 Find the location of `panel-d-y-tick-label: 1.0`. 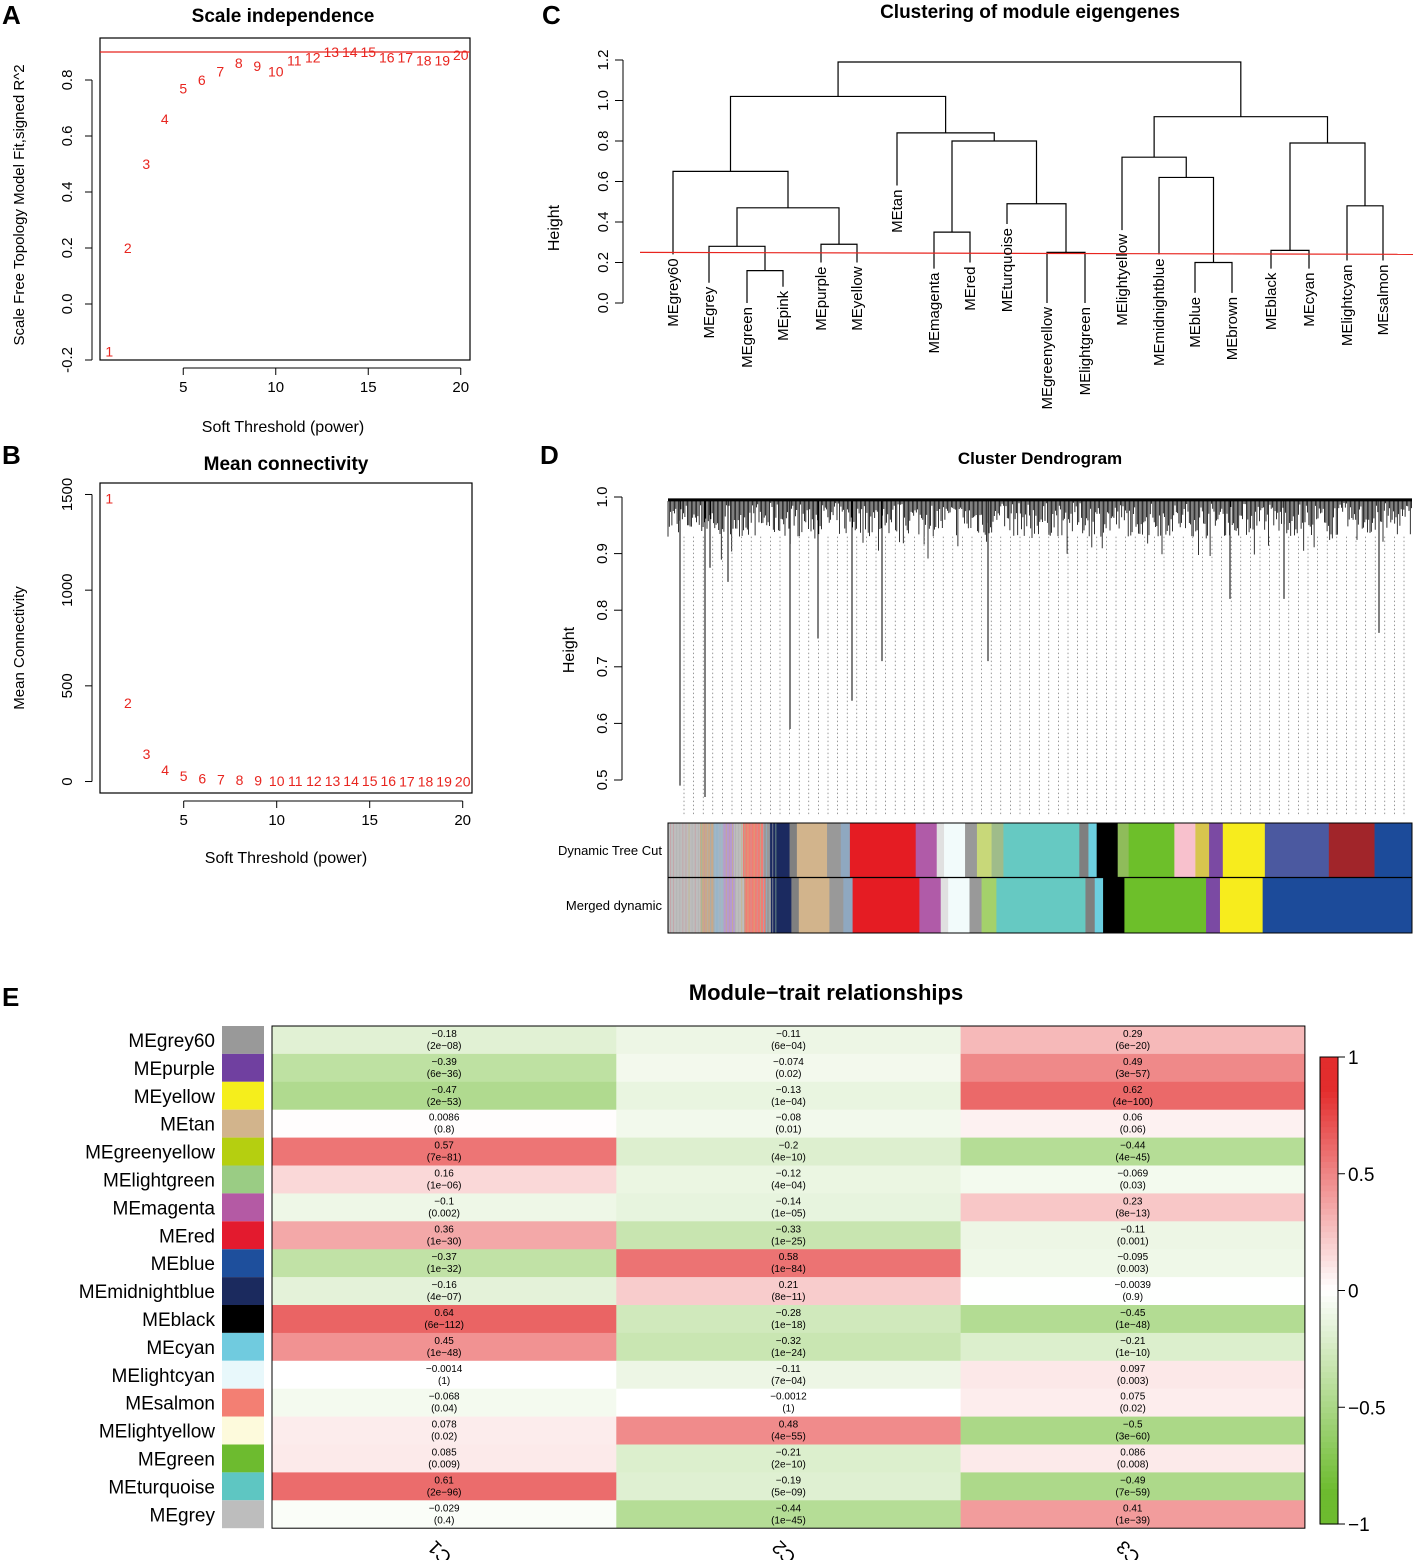

panel-d-y-tick-label: 1.0 is located at coordinates (602, 497).